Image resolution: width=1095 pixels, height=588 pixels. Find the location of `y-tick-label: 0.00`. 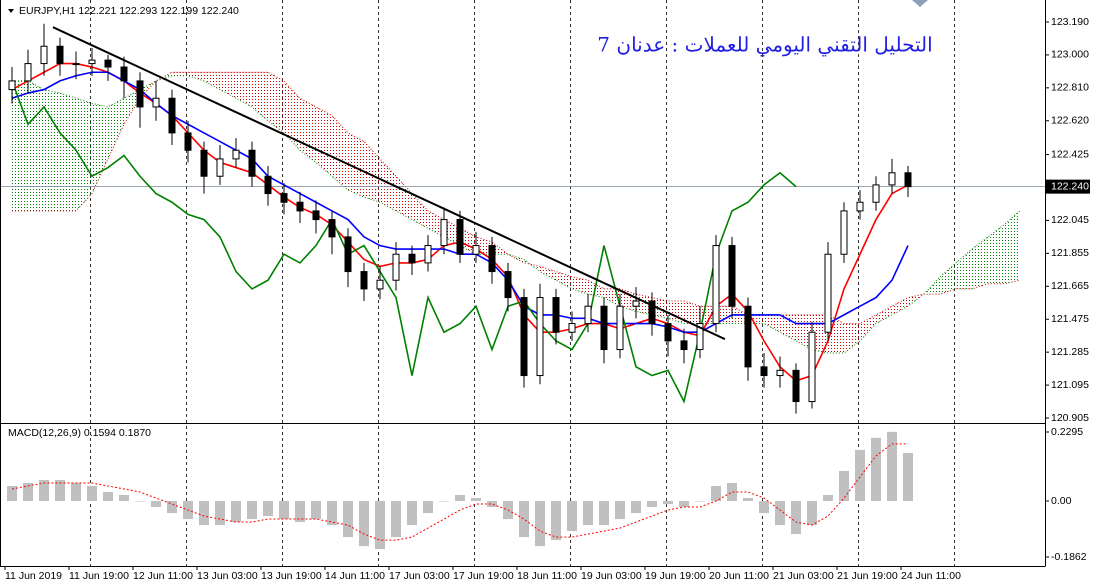

y-tick-label: 0.00 is located at coordinates (1061, 501).